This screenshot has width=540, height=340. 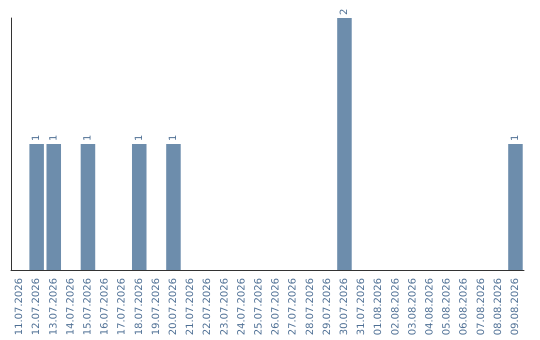 What do you see at coordinates (515, 307) in the screenshot?
I see `x-tick-label: 09.08.2026` at bounding box center [515, 307].